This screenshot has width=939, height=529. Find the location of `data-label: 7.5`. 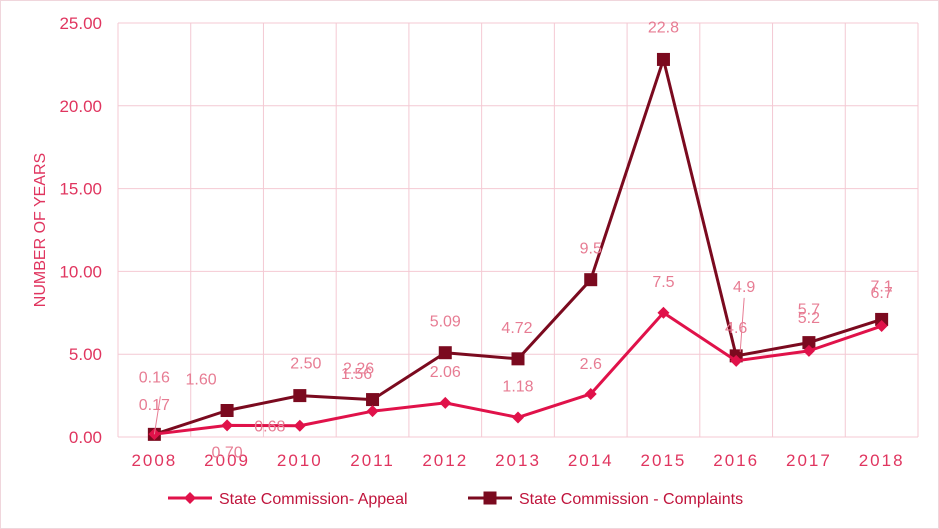

data-label: 7.5 is located at coordinates (663, 282).